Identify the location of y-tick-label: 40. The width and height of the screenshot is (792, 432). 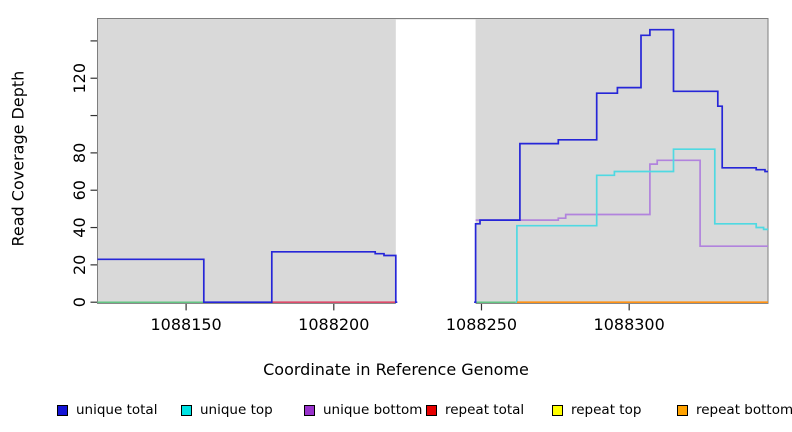
(79, 227).